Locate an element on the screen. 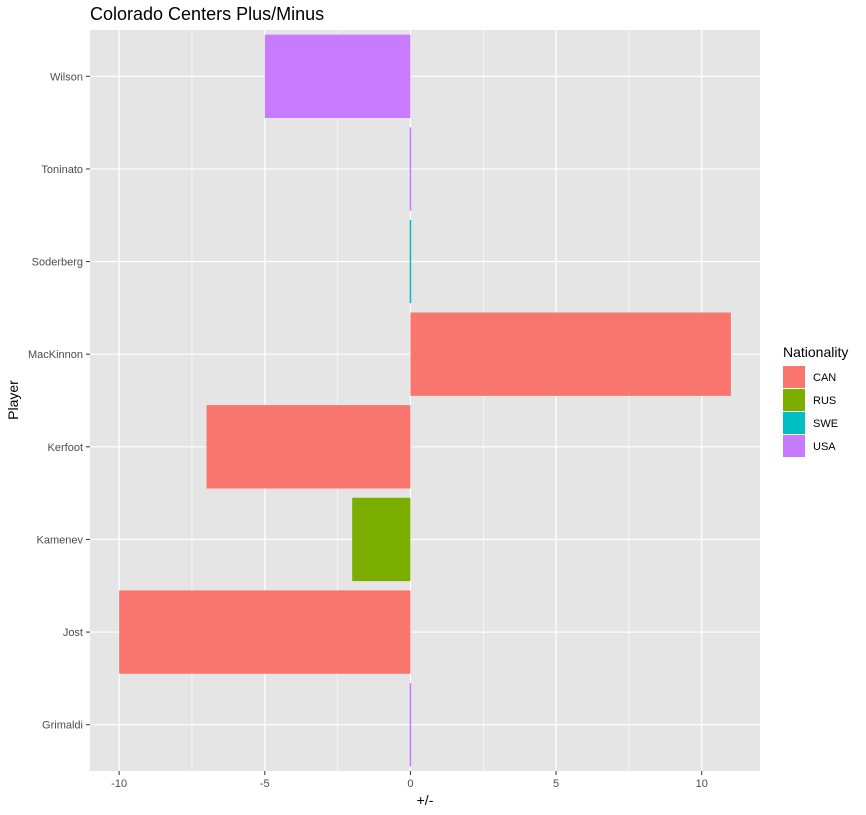  x-tick-label: 0 is located at coordinates (410, 784).